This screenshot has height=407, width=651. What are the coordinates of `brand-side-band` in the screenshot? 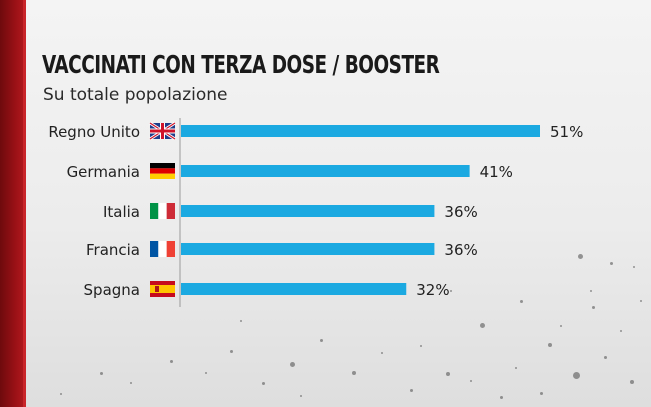 It's located at (13, 203).